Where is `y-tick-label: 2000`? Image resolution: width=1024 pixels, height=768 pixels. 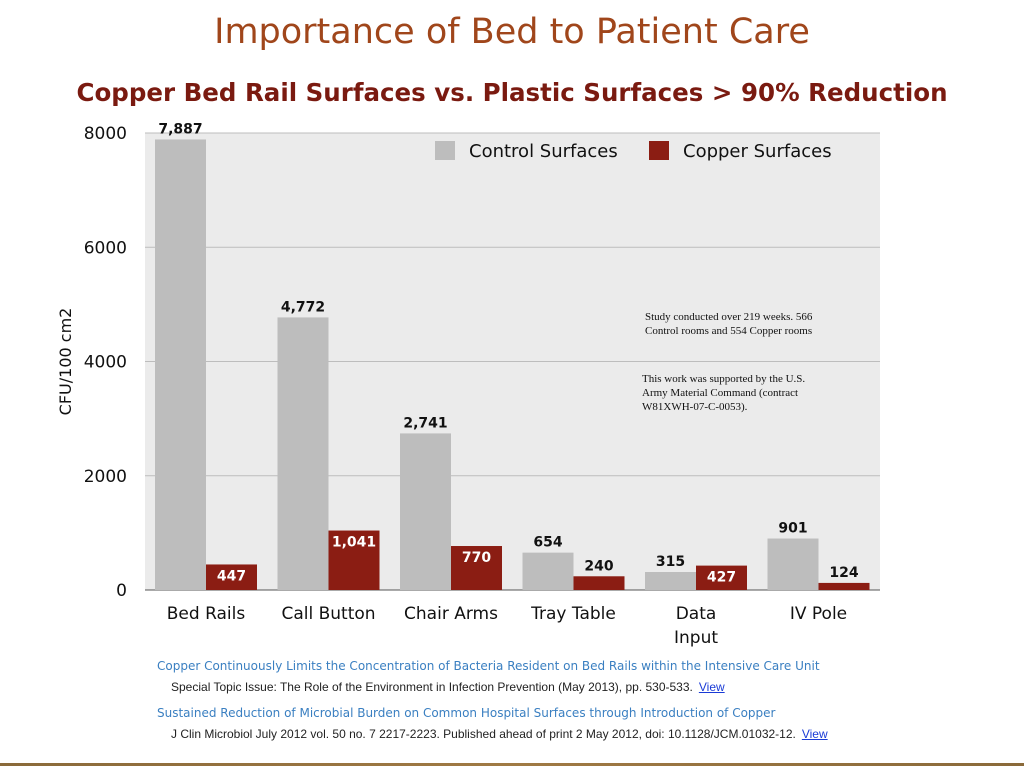
y-tick-label: 2000 is located at coordinates (105, 477).